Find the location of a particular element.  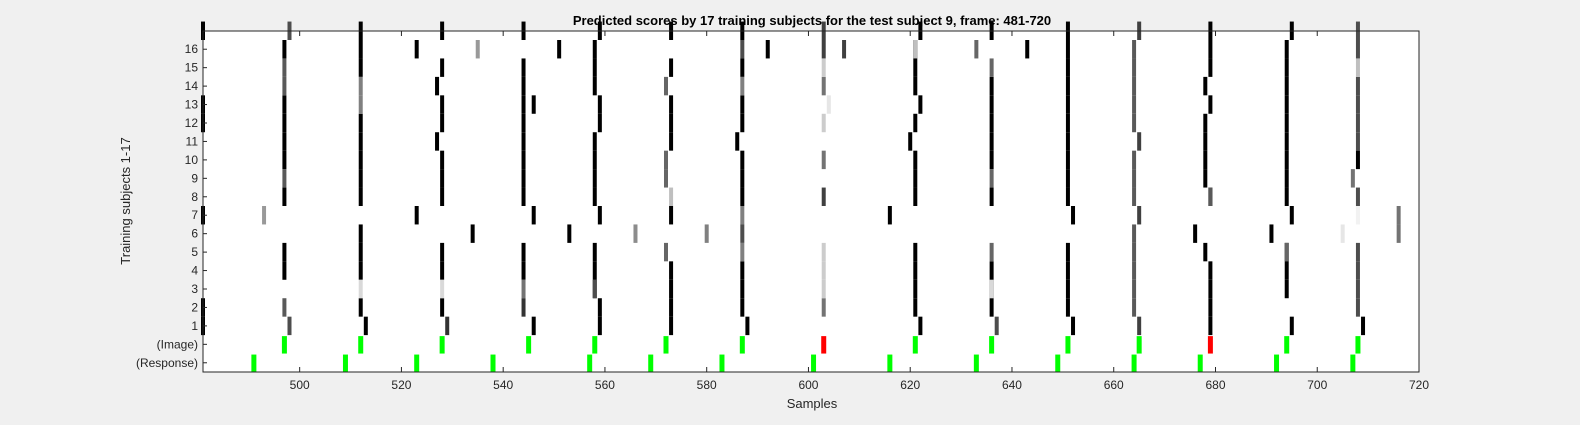

x-tick-label: 700 is located at coordinates (1317, 385).